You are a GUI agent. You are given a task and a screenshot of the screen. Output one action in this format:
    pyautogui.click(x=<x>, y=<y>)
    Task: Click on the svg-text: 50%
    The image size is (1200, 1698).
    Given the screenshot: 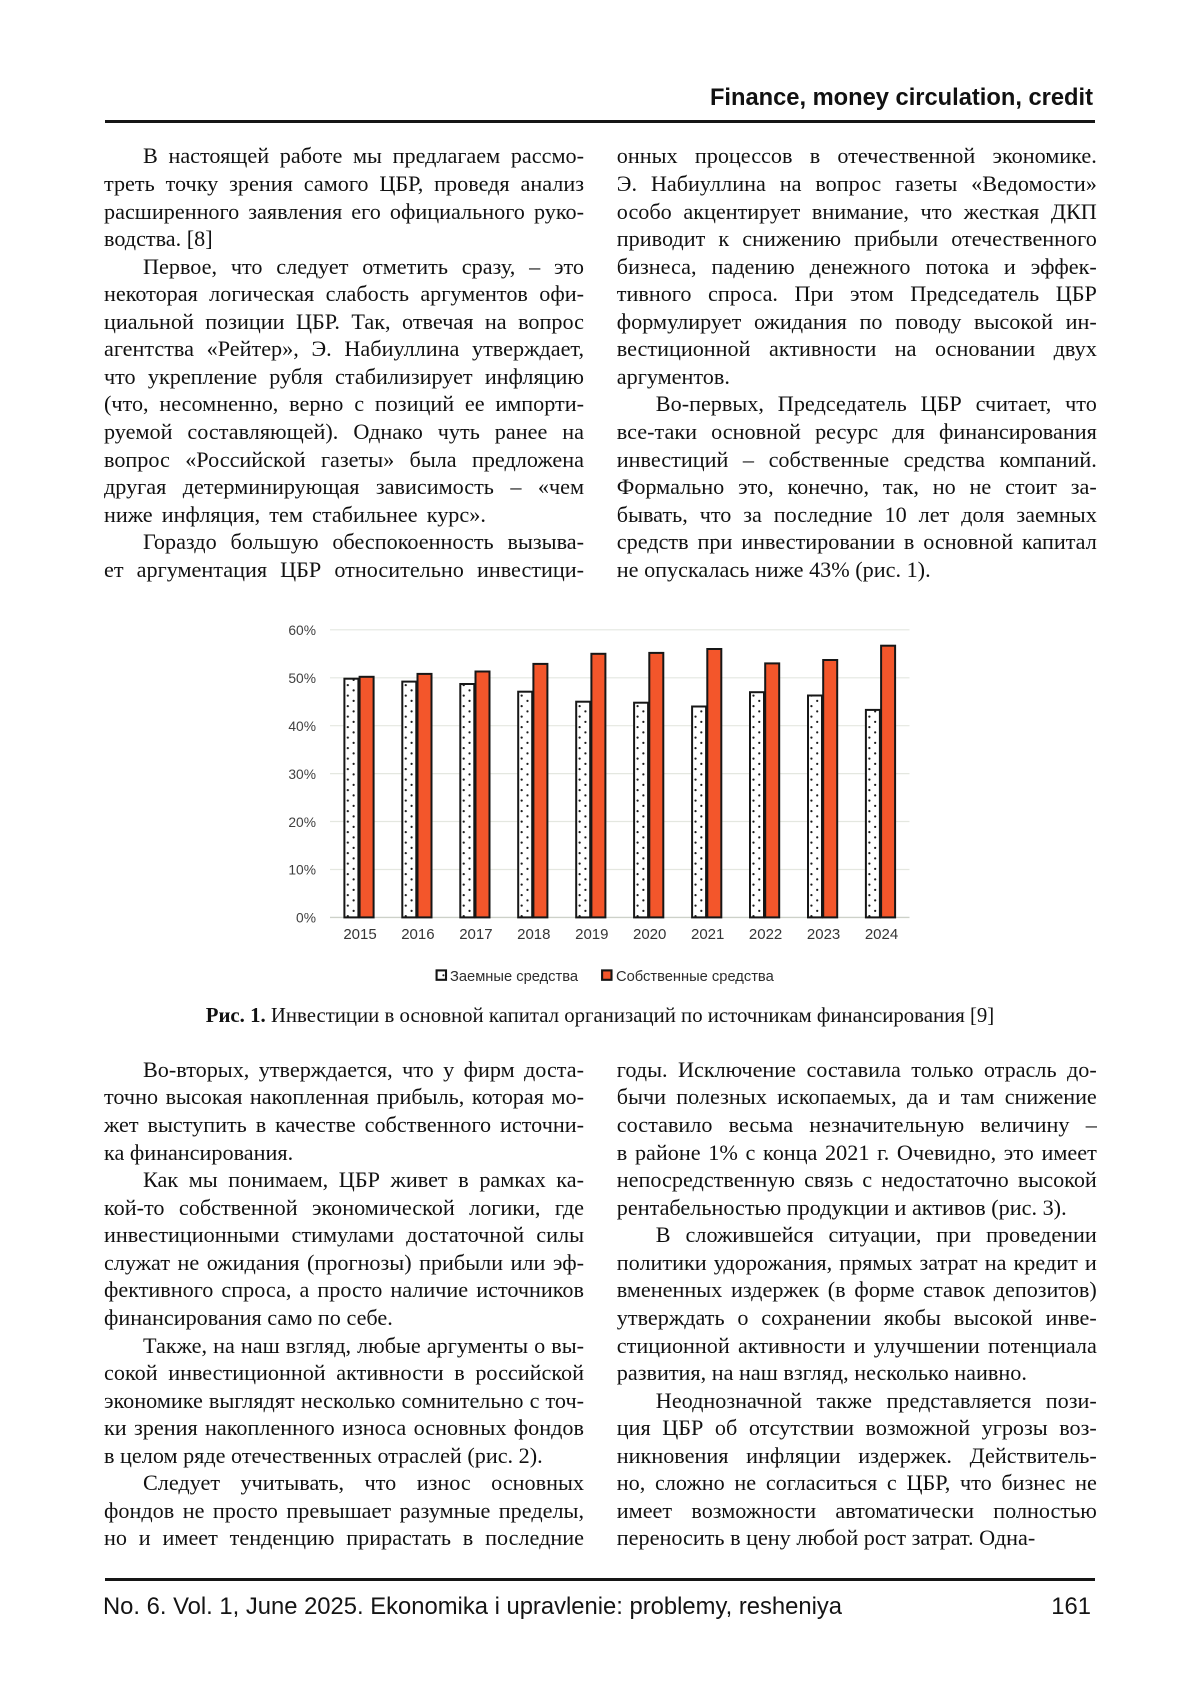 What is the action you would take?
    pyautogui.click(x=302, y=678)
    